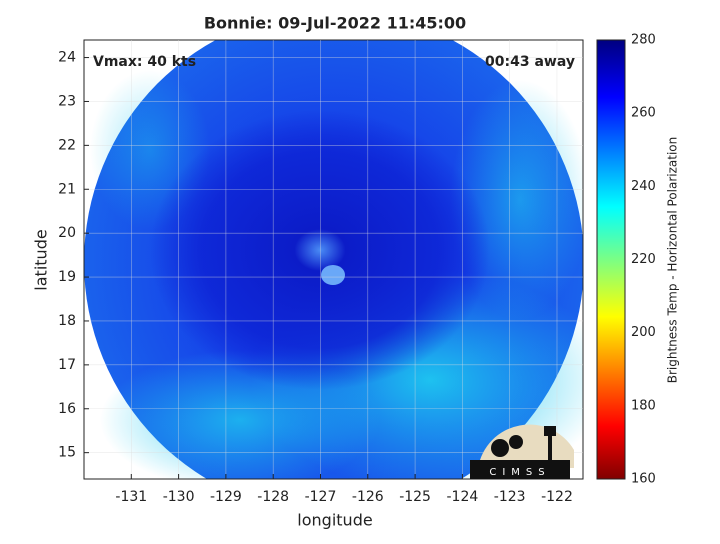  What do you see at coordinates (67, 277) in the screenshot?
I see `y-tick-label: 19` at bounding box center [67, 277].